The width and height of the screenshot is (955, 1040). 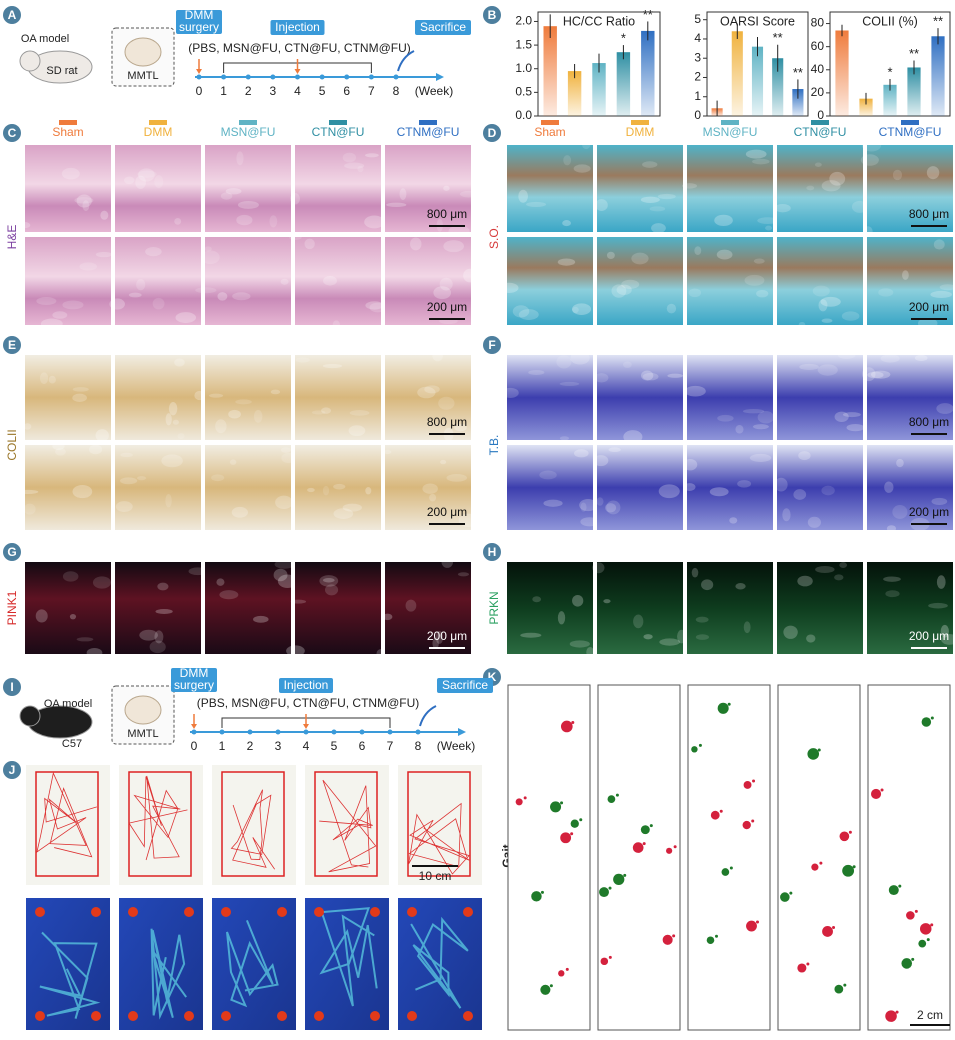 What do you see at coordinates (523, 21) in the screenshot?
I see `y-tick-label: 2.0` at bounding box center [523, 21].